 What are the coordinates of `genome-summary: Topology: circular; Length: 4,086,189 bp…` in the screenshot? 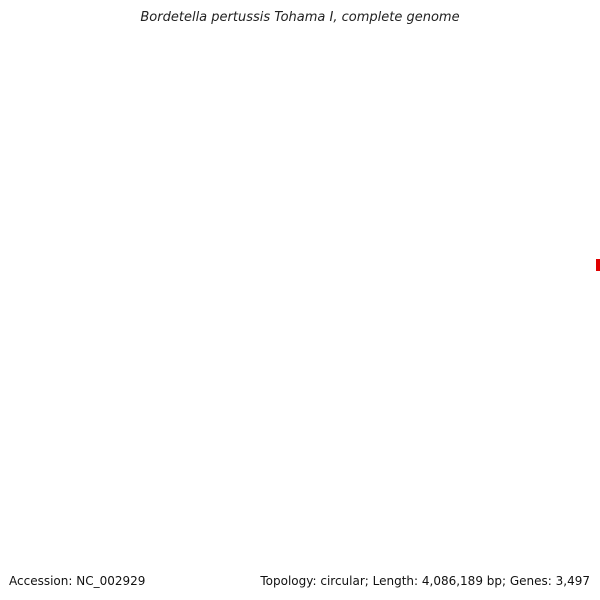 It's located at (425, 581).